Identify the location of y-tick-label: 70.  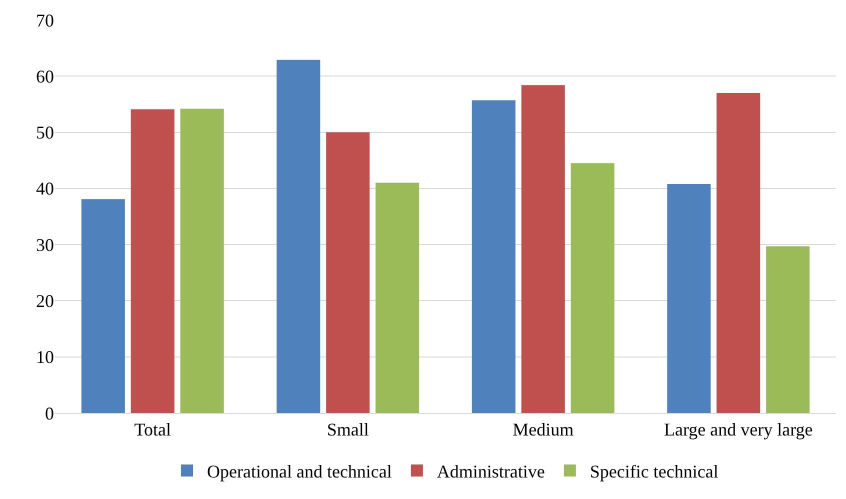
(45, 20).